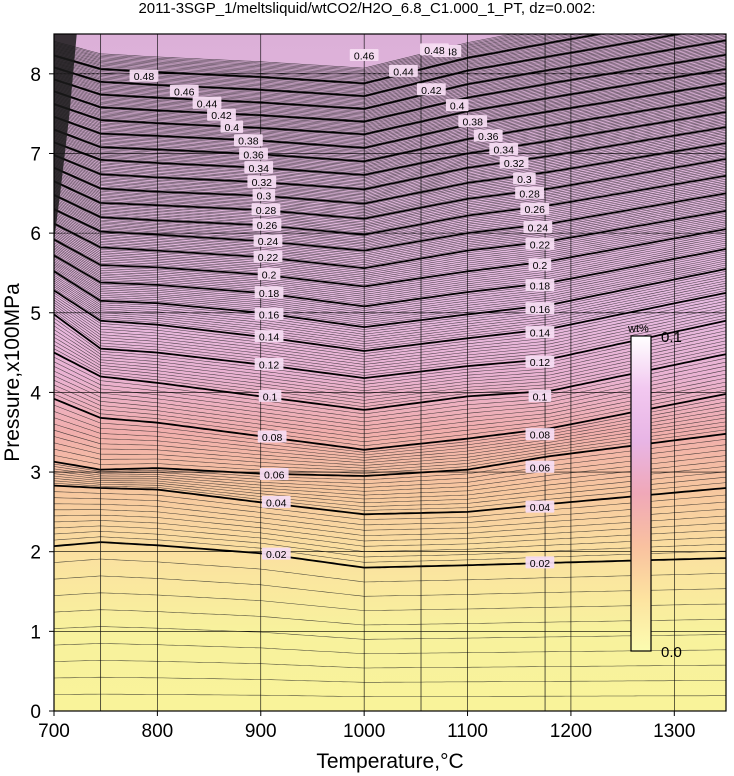 This screenshot has height=776, width=734. What do you see at coordinates (535, 210) in the screenshot?
I see `svg-text: 0.26` at bounding box center [535, 210].